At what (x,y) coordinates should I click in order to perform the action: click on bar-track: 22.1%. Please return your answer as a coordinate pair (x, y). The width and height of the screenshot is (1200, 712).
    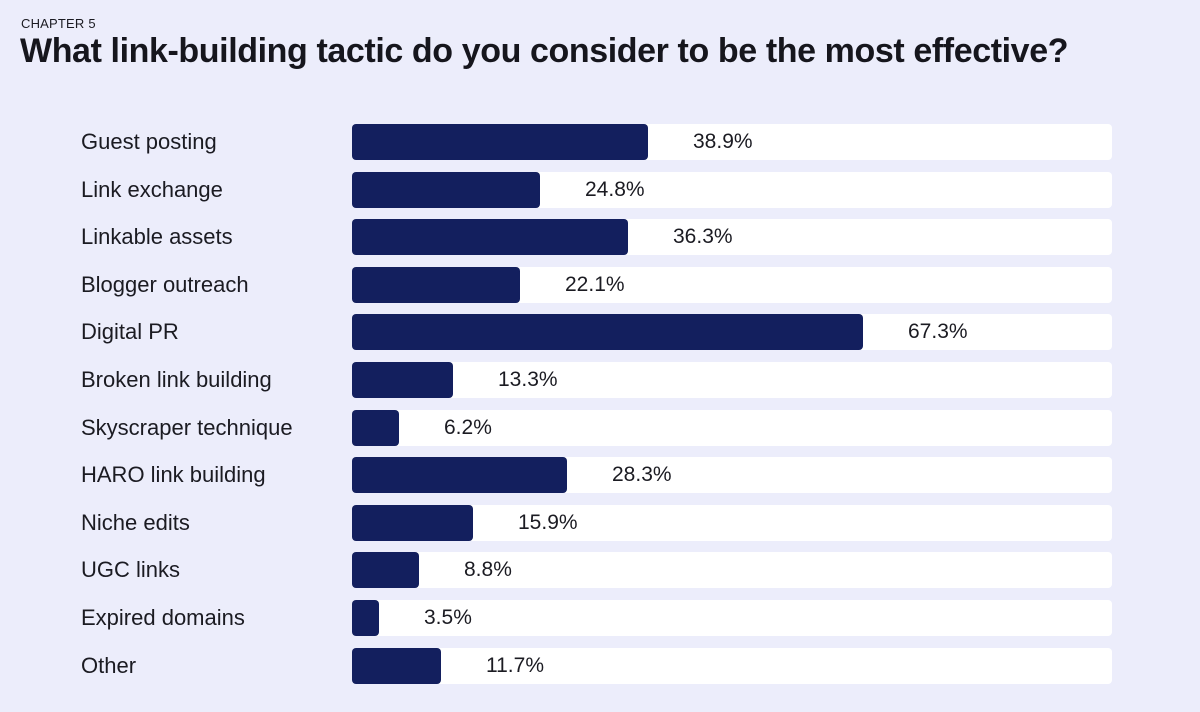
    Looking at the image, I should click on (732, 284).